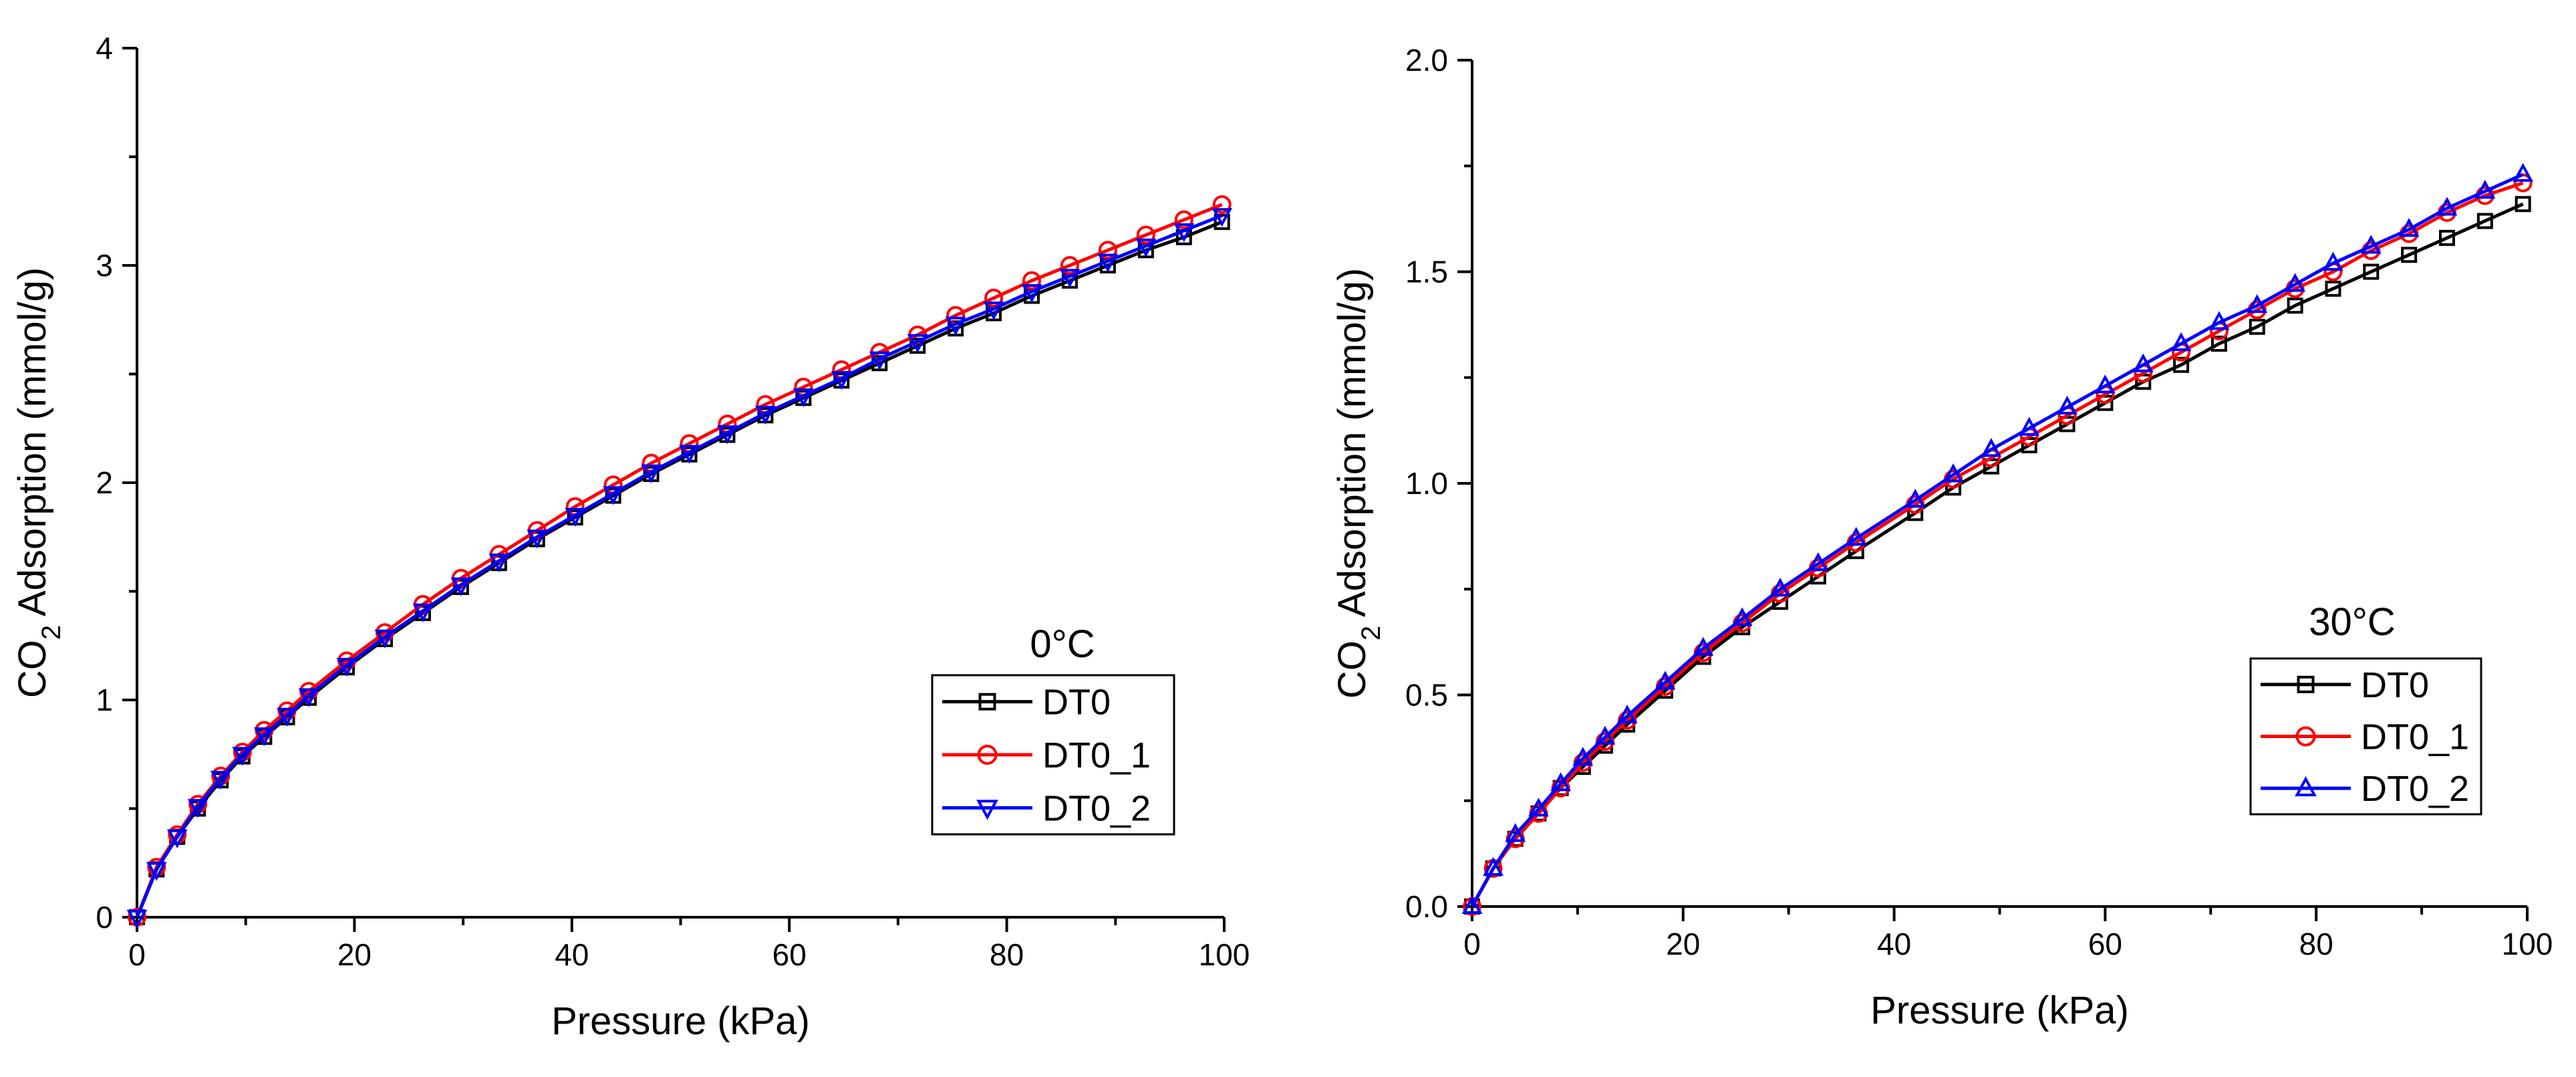 The width and height of the screenshot is (2576, 1077). I want to click on x-axis-title: Pressure (kPa), so click(1999, 1011).